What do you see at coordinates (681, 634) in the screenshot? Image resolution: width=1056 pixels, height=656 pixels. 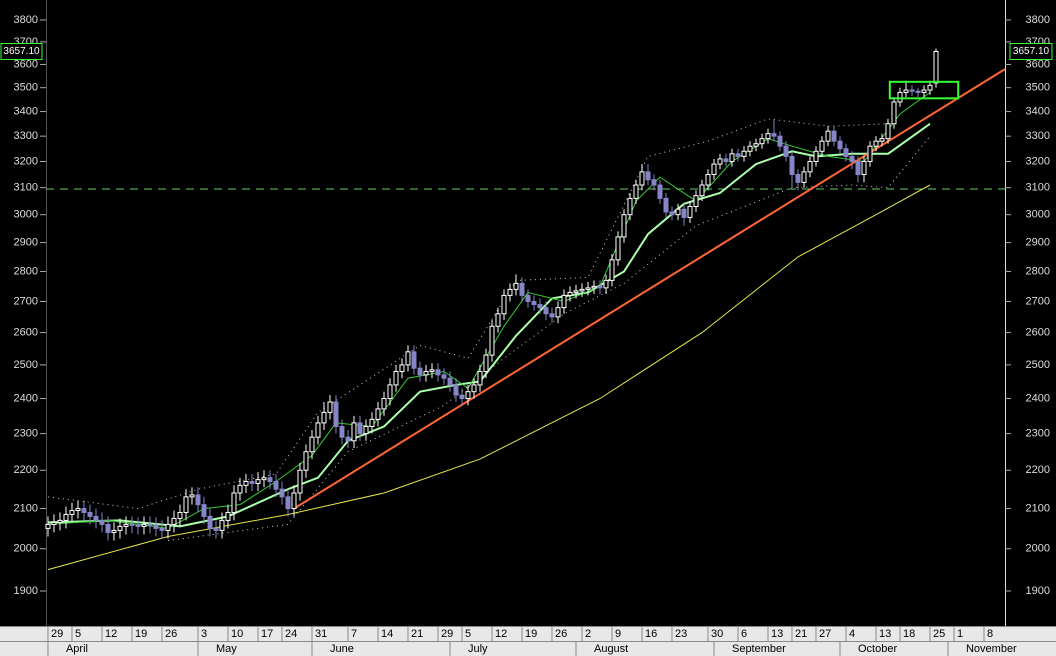 I see `x-tick-label: 23` at bounding box center [681, 634].